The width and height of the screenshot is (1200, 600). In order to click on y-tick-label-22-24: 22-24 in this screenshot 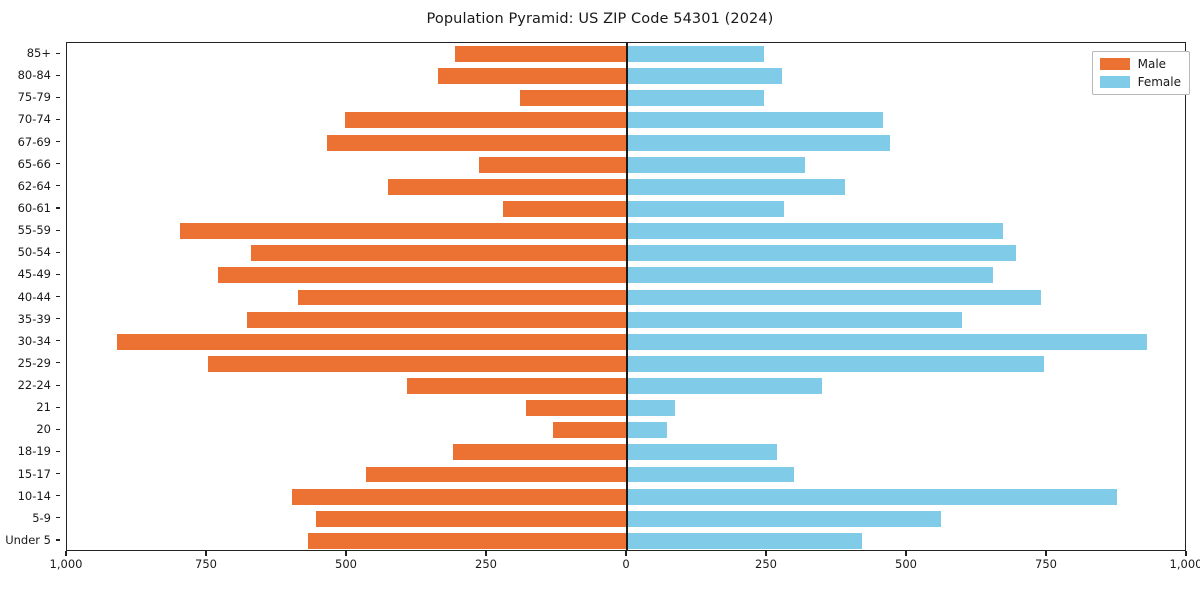, I will do `click(34, 385)`.